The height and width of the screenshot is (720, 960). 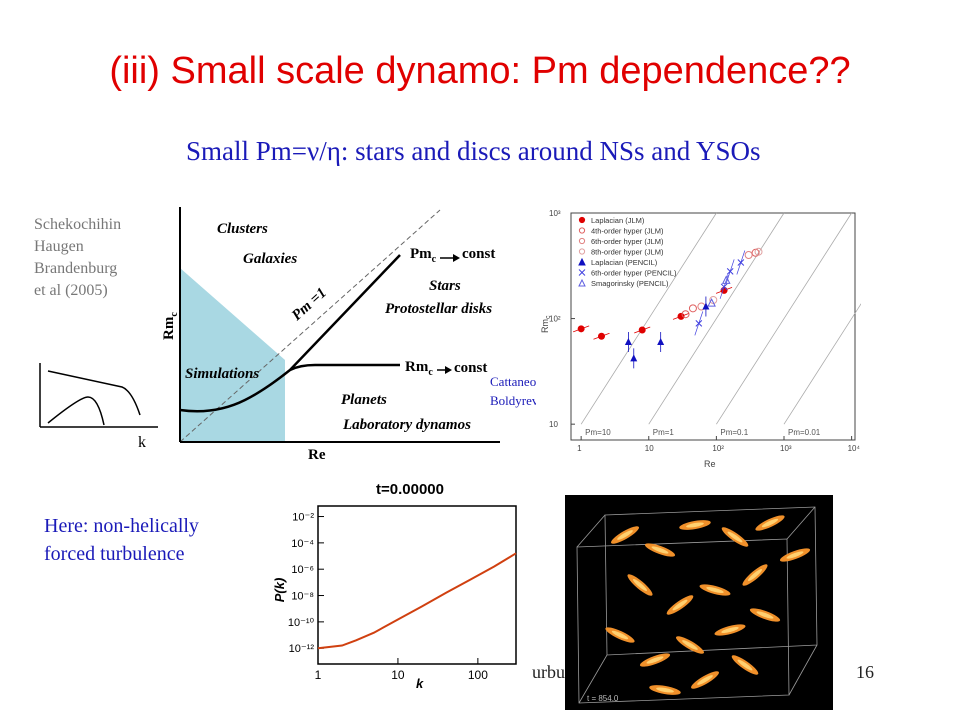 What do you see at coordinates (438, 309) in the screenshot?
I see `region-protostellar-disks: Protostellar disks` at bounding box center [438, 309].